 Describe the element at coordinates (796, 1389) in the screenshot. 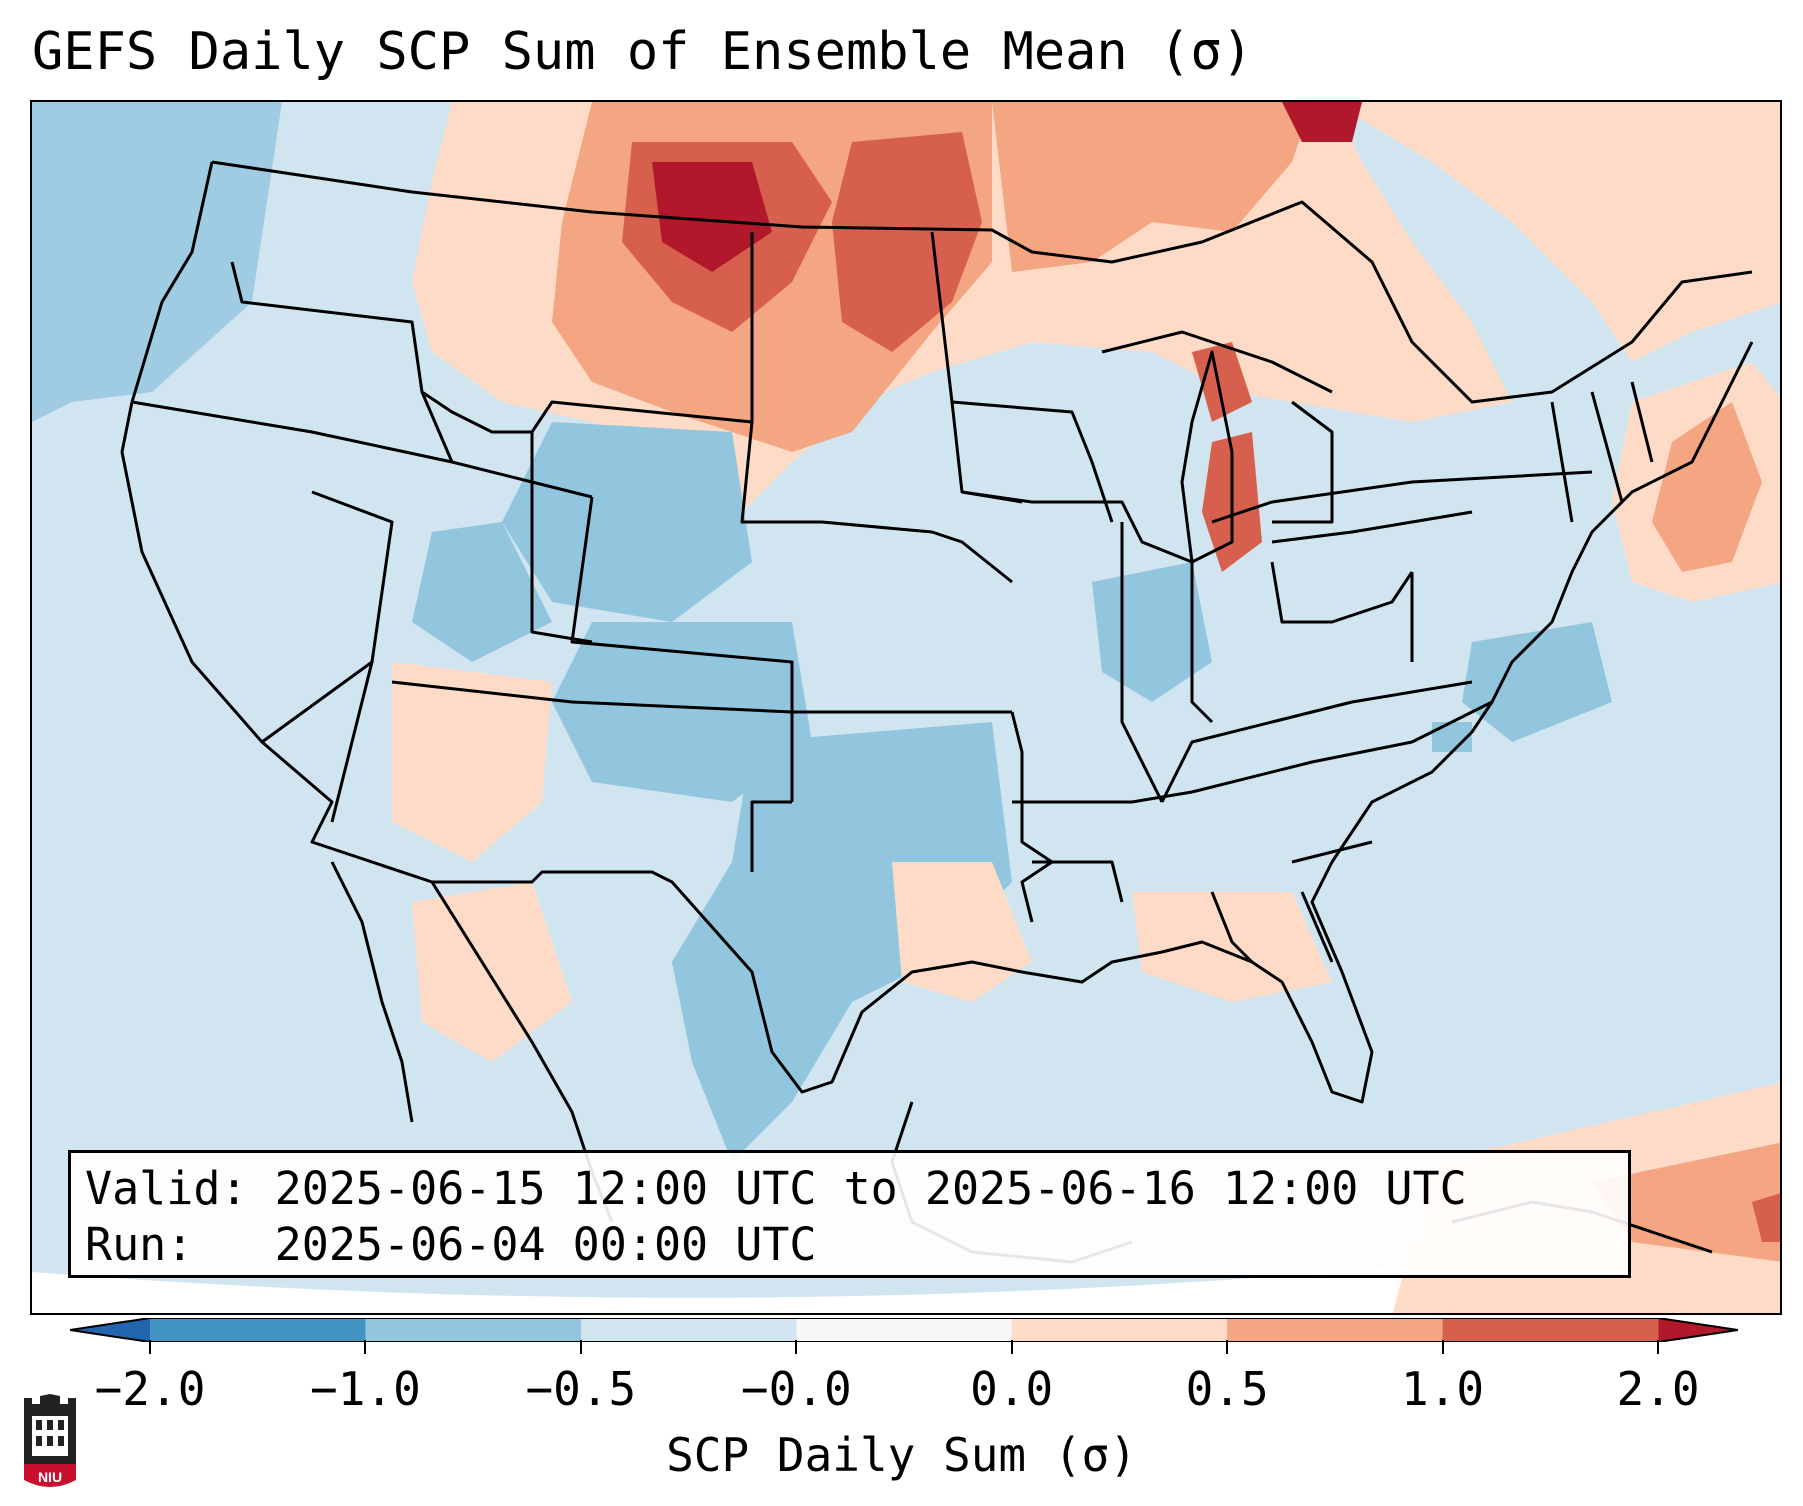

I see `colorbar-tick-label: −0.0` at that location.